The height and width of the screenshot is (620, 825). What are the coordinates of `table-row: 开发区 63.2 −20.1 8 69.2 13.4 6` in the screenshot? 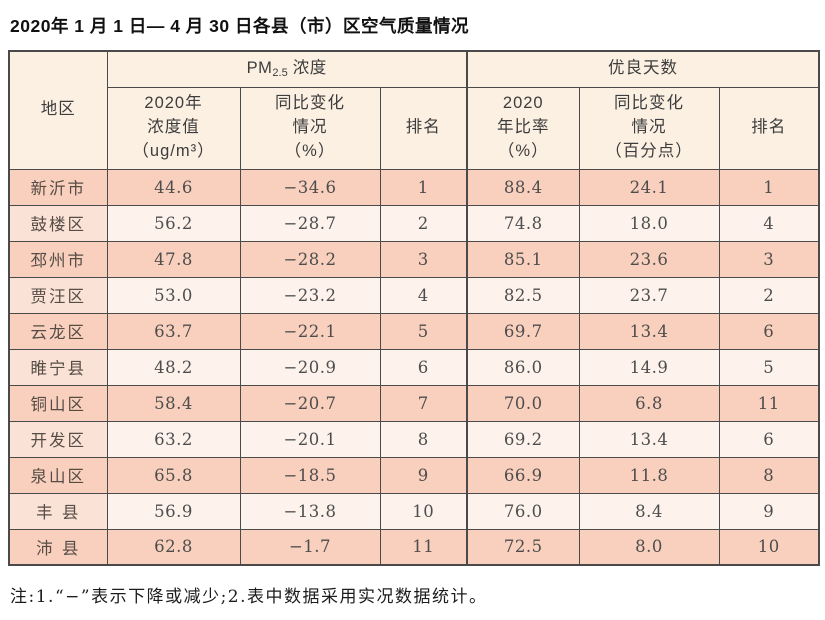 It's located at (414, 439).